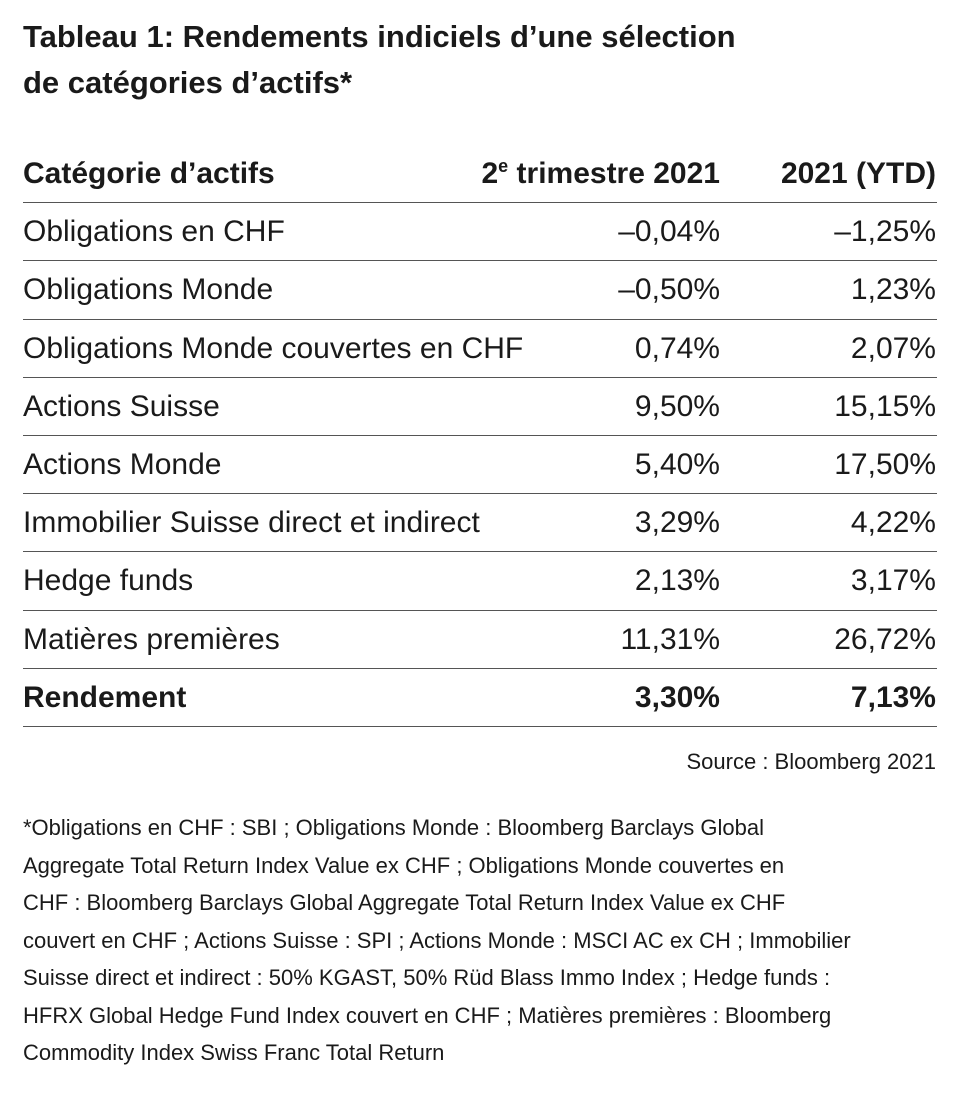  What do you see at coordinates (234, 1052) in the screenshot?
I see `footnote-line: Commodity Index Swiss Franc Total Return` at bounding box center [234, 1052].